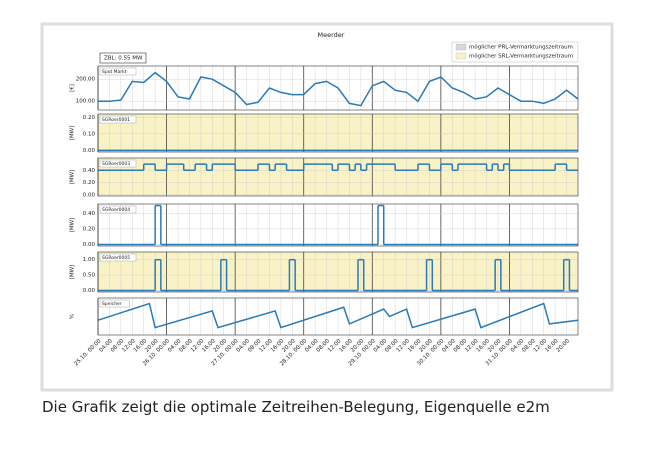  Describe the element at coordinates (86, 102) in the screenshot. I see `y-tick-label: 100.00` at that location.